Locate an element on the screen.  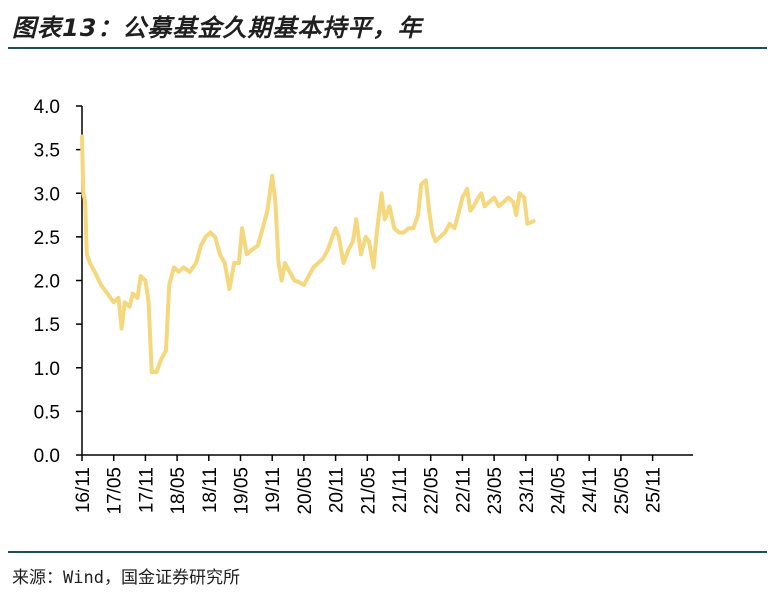
top-rule is located at coordinates (387, 48).